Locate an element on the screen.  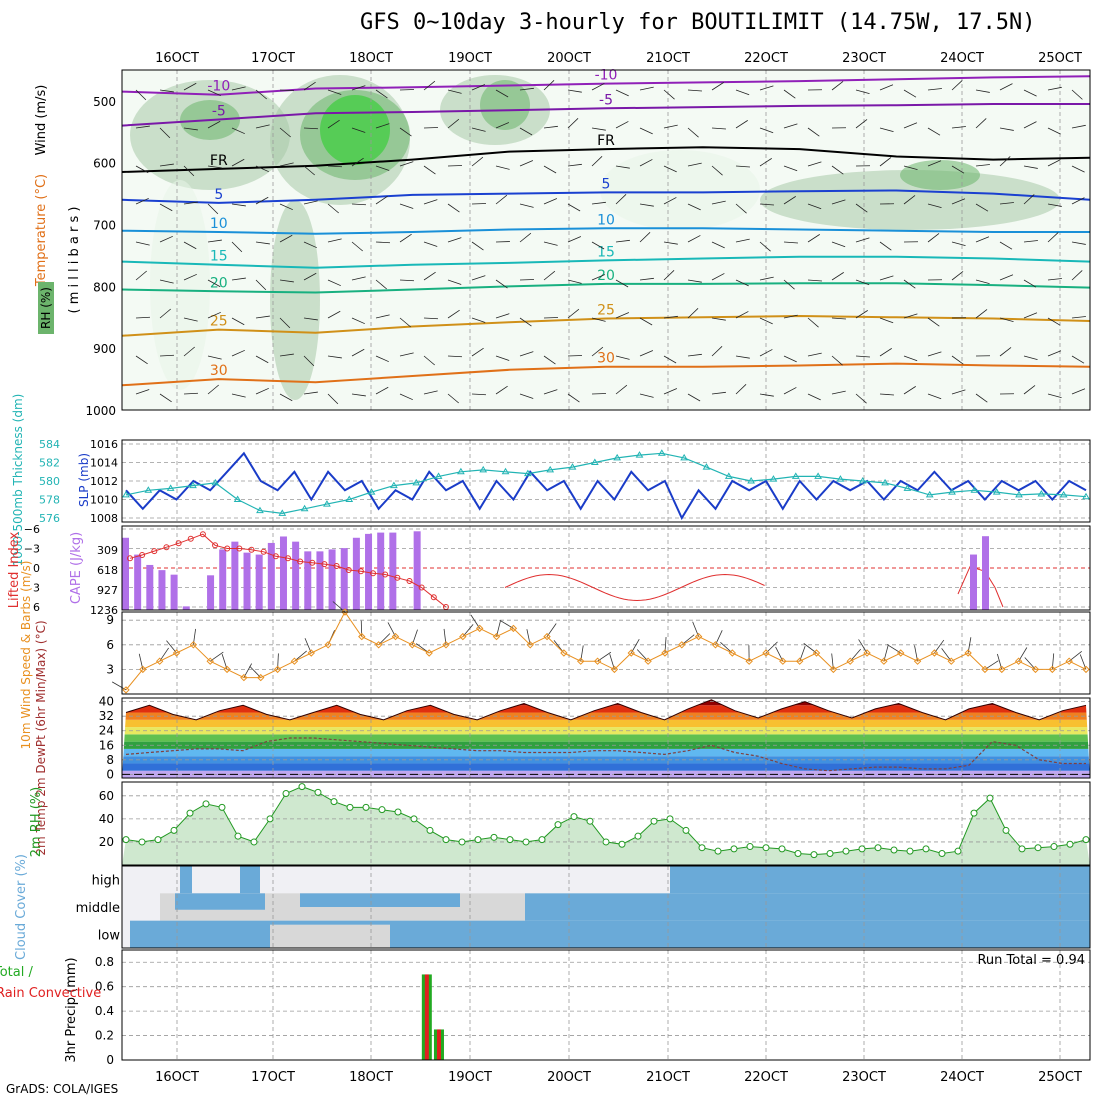
x-tick-label-bottom: 20OCT is located at coordinates (569, 1077).